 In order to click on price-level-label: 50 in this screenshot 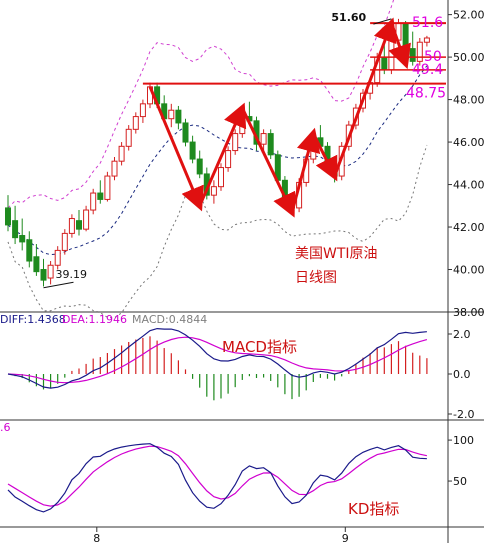, I will do `click(433, 57)`.